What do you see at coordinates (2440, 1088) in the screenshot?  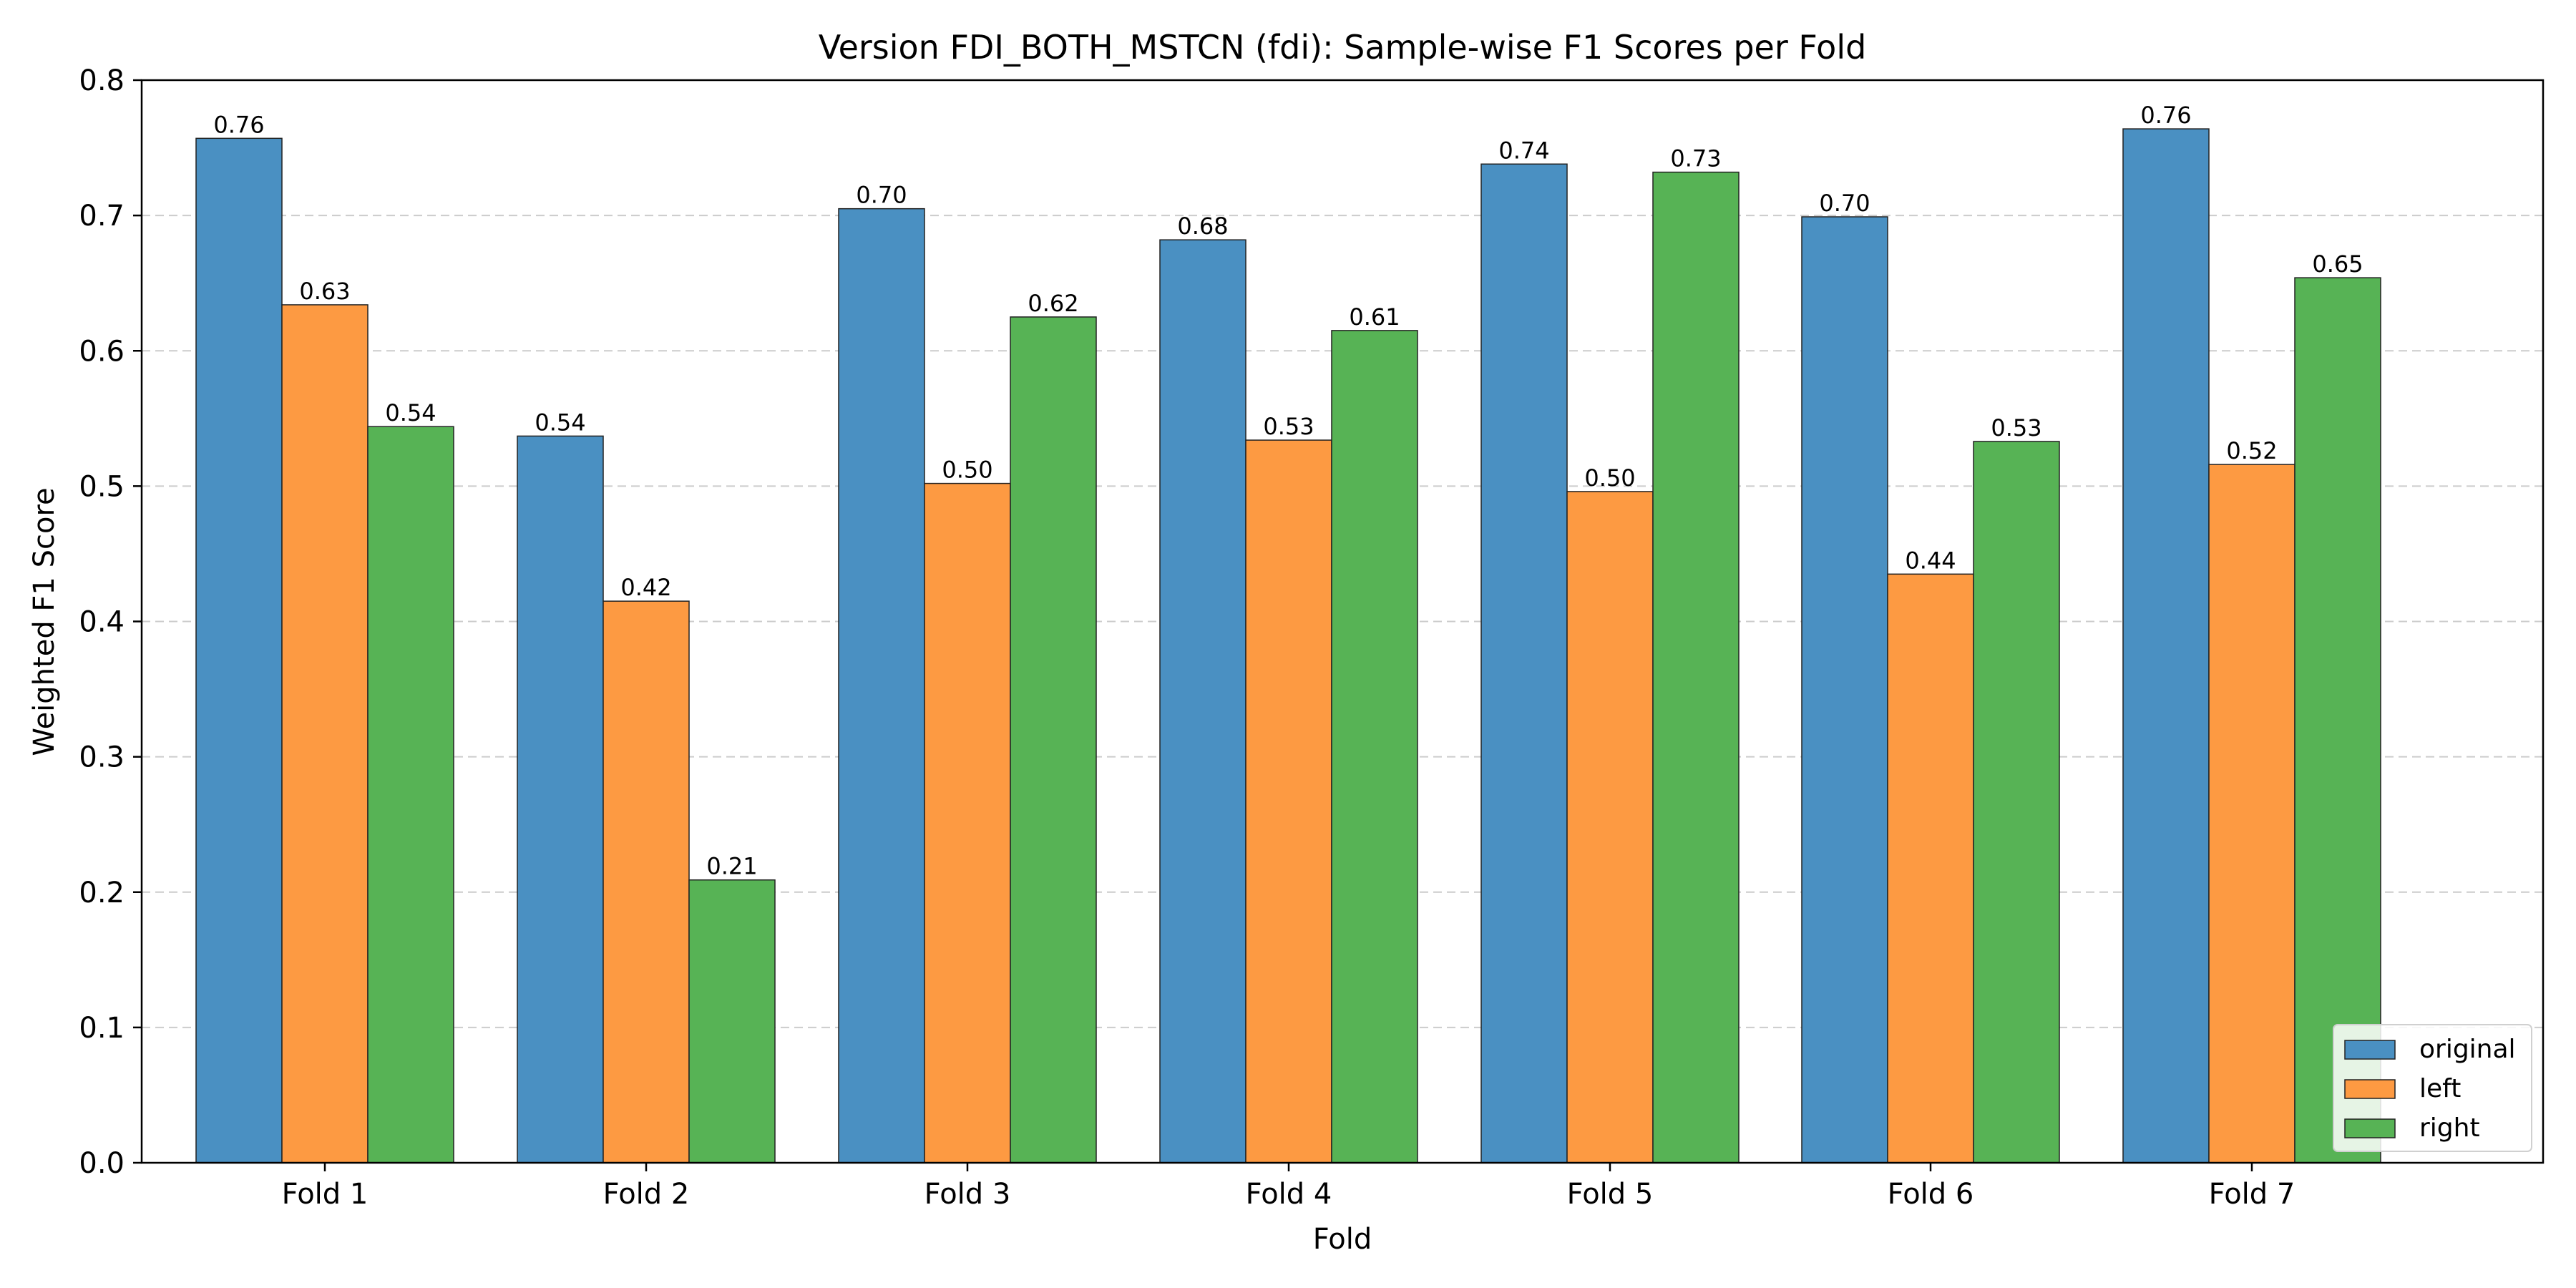 I see `legend-label-left: left` at bounding box center [2440, 1088].